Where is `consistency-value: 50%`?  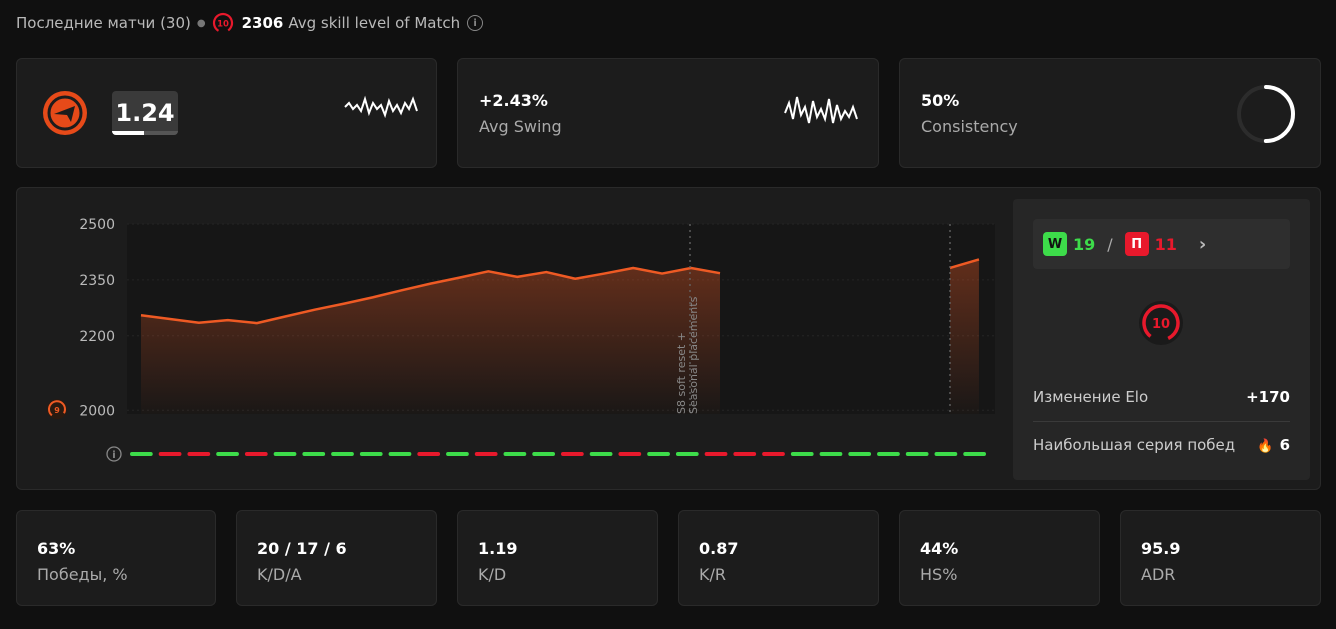 consistency-value: 50% is located at coordinates (940, 100).